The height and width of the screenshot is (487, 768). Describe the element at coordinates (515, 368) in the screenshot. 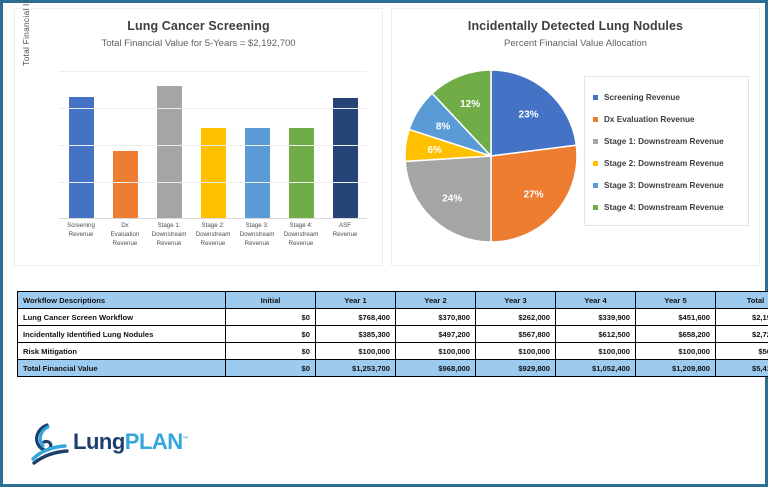

I see `table-cell: $929,800` at that location.